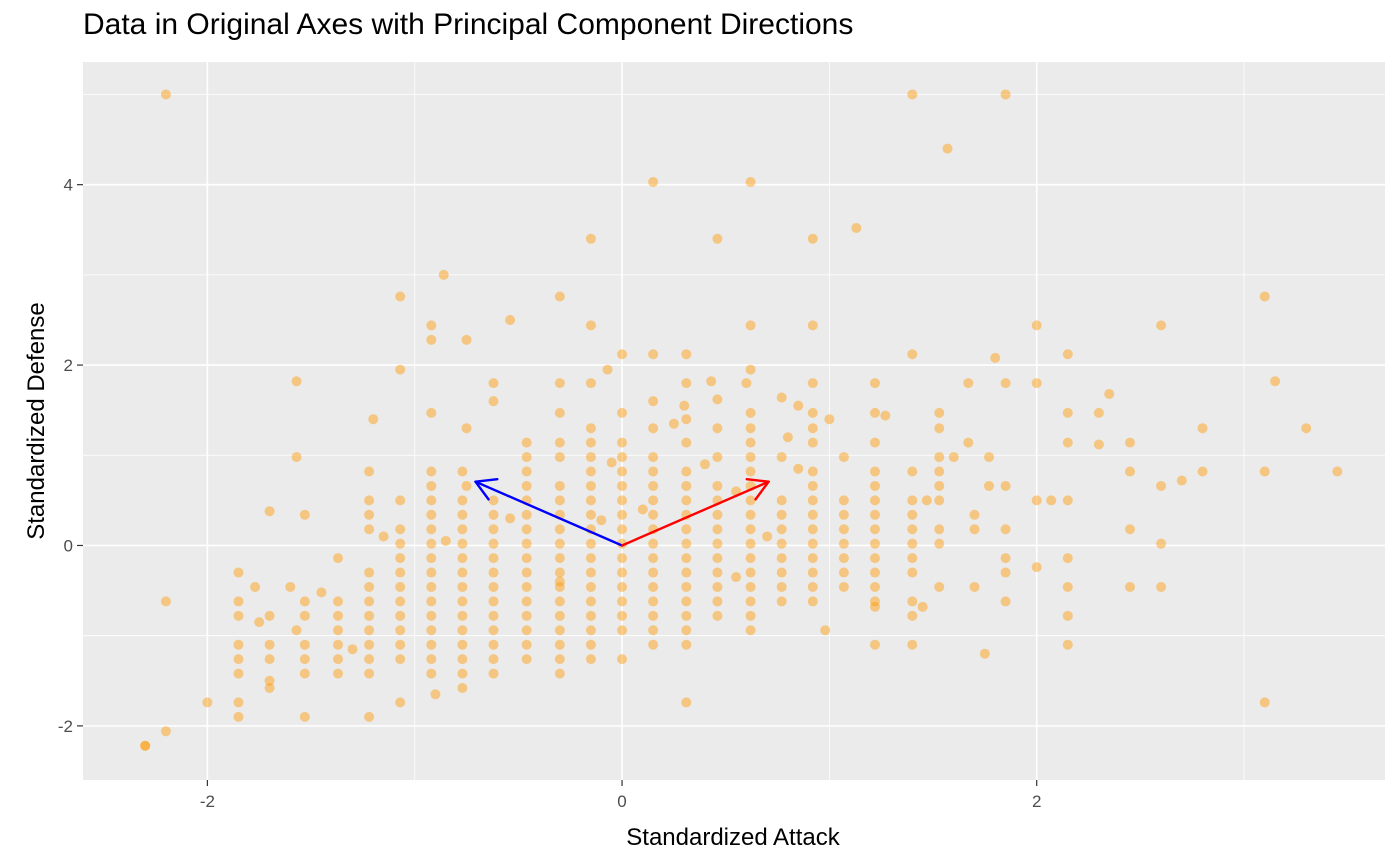  I want to click on x-tick-label: 0, so click(621, 801).